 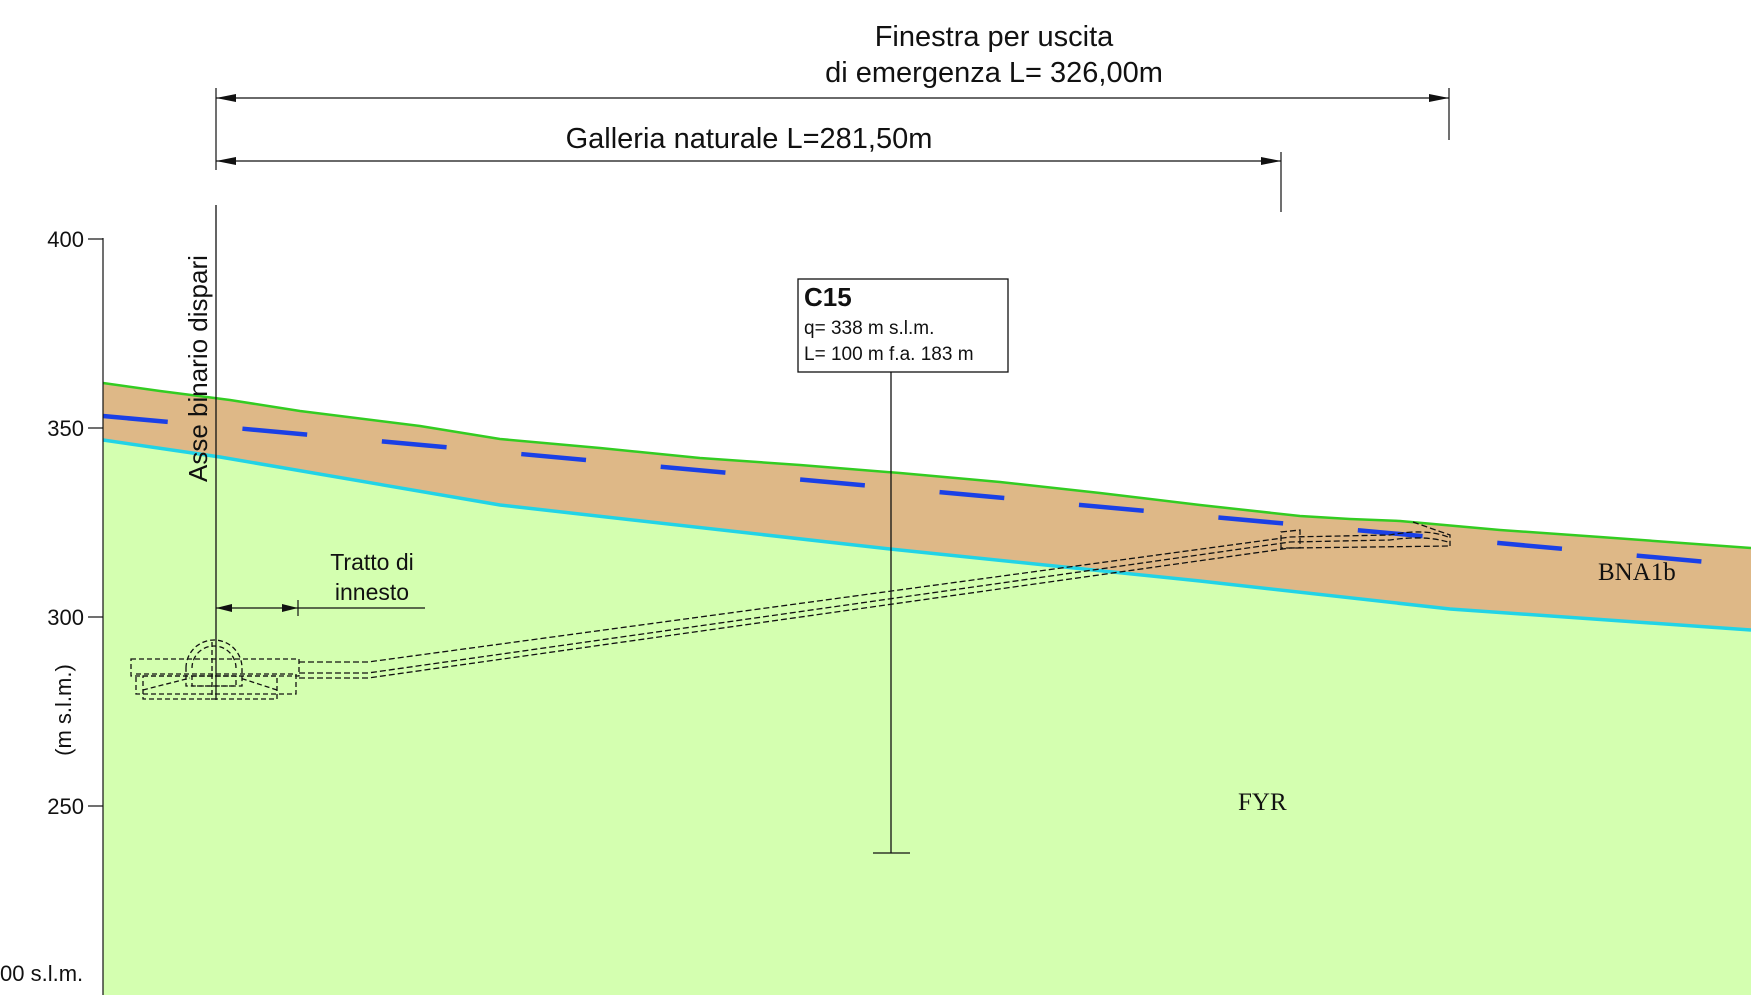 I want to click on geology-lower-unit-label: FYR, so click(x=1262, y=802).